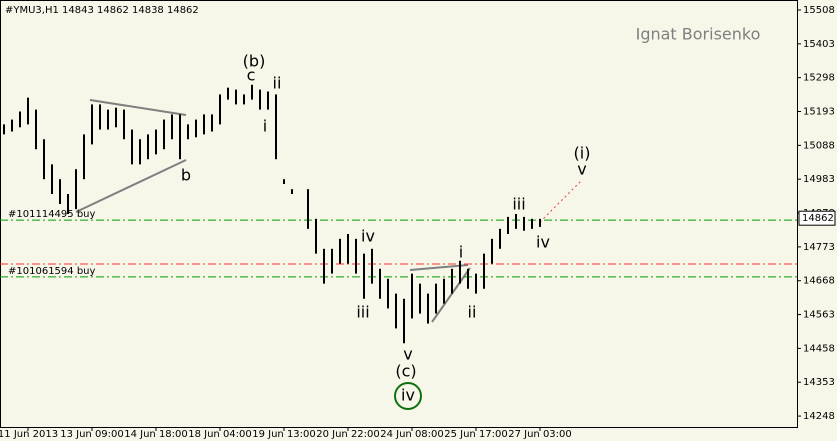  I want to click on y-tick-label: 14563, so click(819, 315).